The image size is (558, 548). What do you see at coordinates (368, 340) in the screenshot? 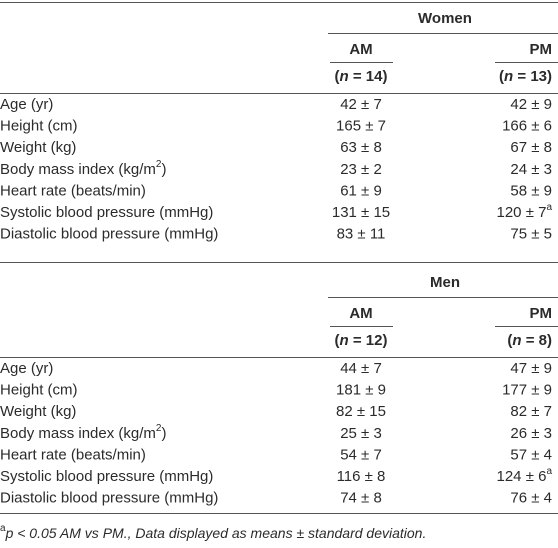
I see `text-run: = 12)` at bounding box center [368, 340].